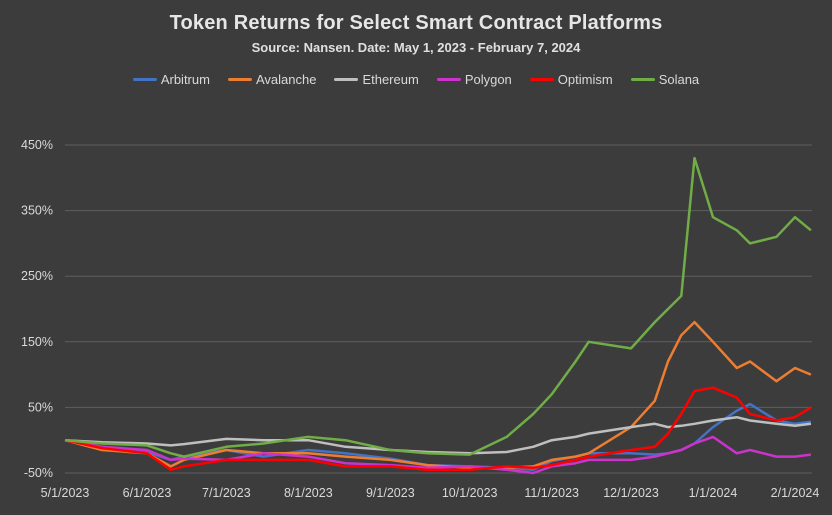 This screenshot has height=515, width=832. I want to click on series-line-optimism, so click(438, 428).